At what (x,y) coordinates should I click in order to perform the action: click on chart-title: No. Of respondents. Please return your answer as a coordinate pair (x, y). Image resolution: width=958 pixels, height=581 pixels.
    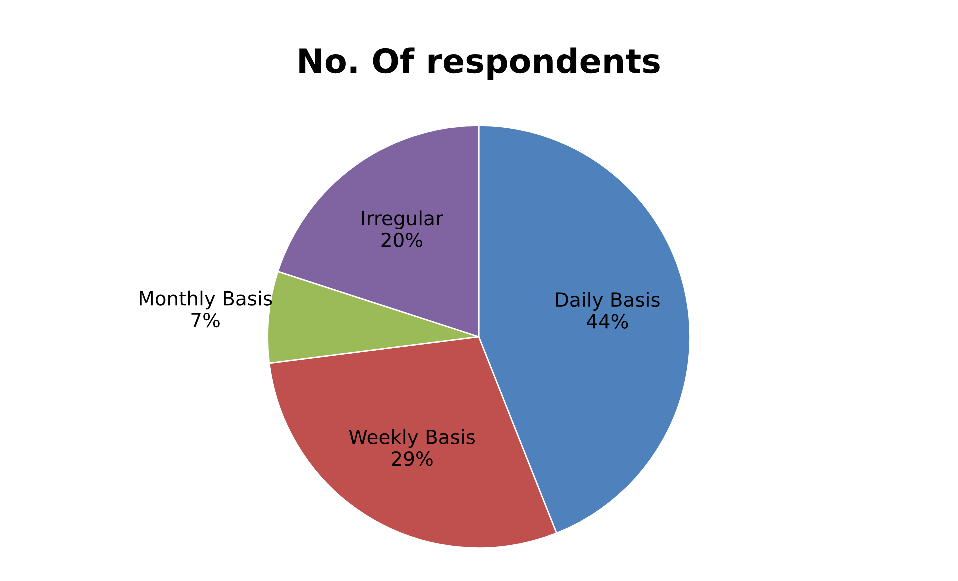
    Looking at the image, I should click on (480, 64).